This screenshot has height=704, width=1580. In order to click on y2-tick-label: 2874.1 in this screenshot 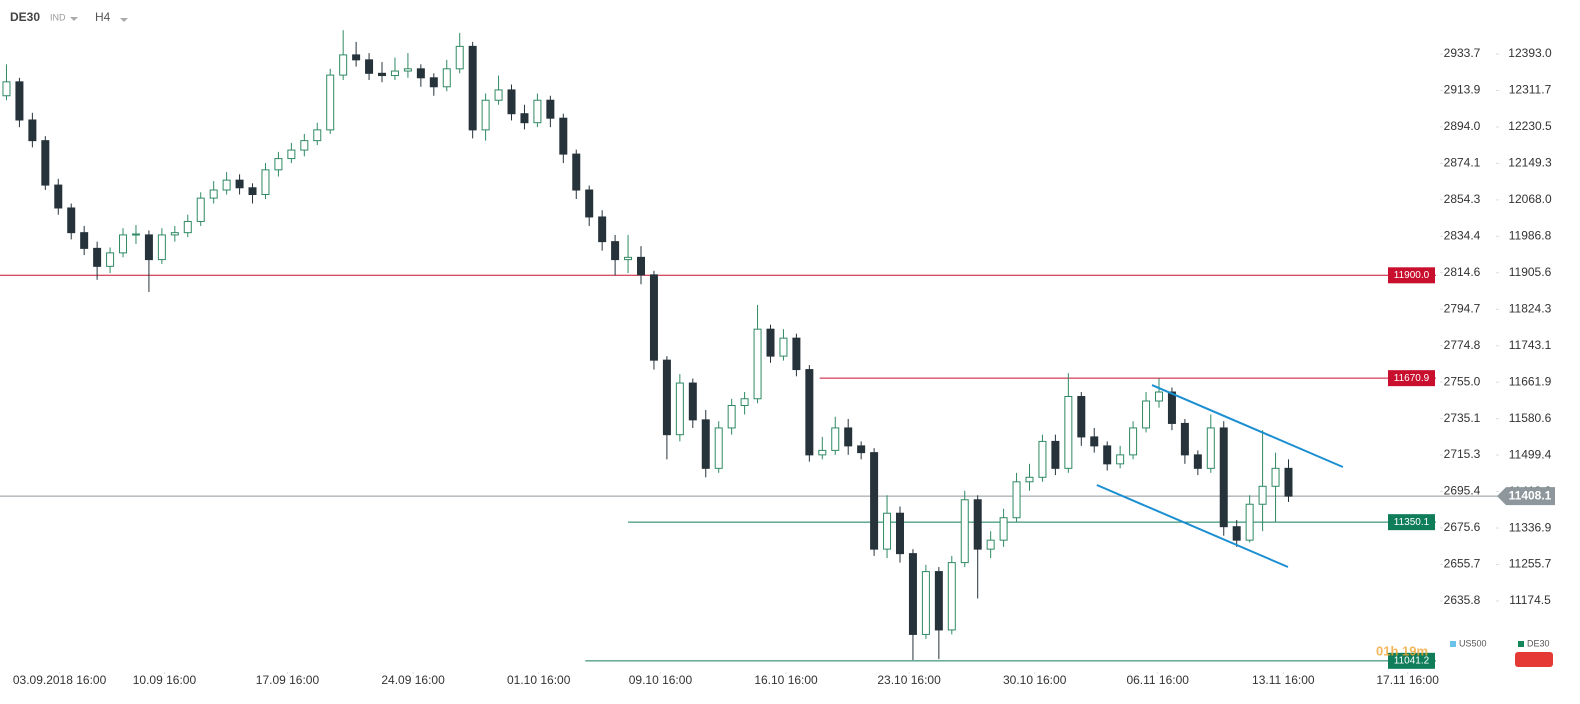, I will do `click(1462, 163)`.